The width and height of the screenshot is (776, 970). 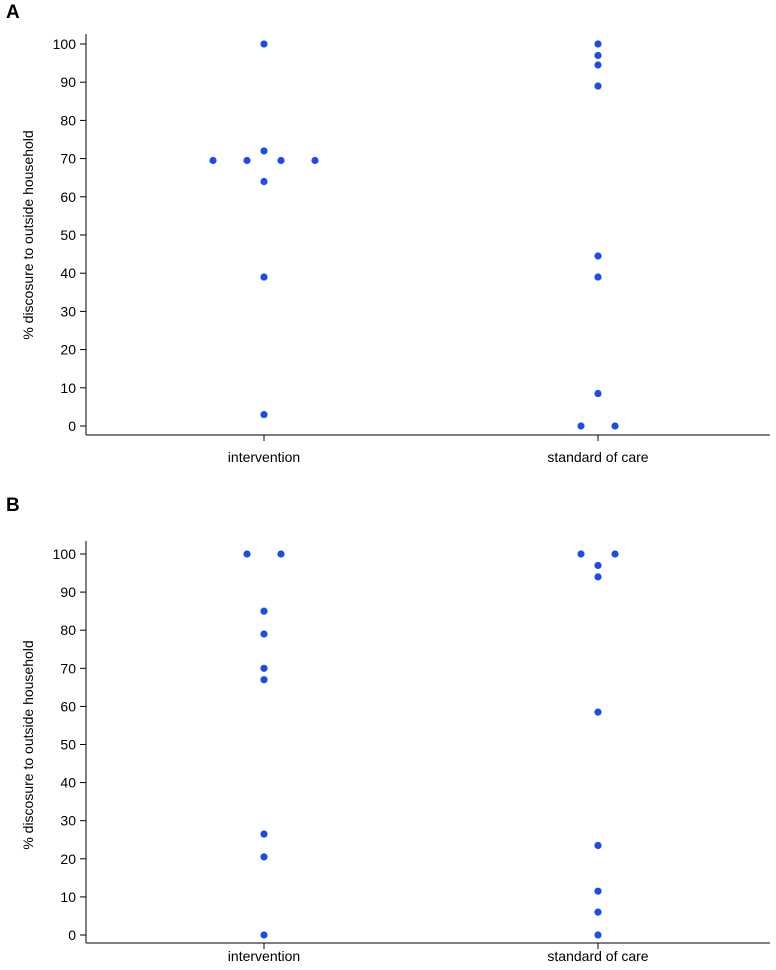 I want to click on panel-label-a: A, so click(x=13, y=12).